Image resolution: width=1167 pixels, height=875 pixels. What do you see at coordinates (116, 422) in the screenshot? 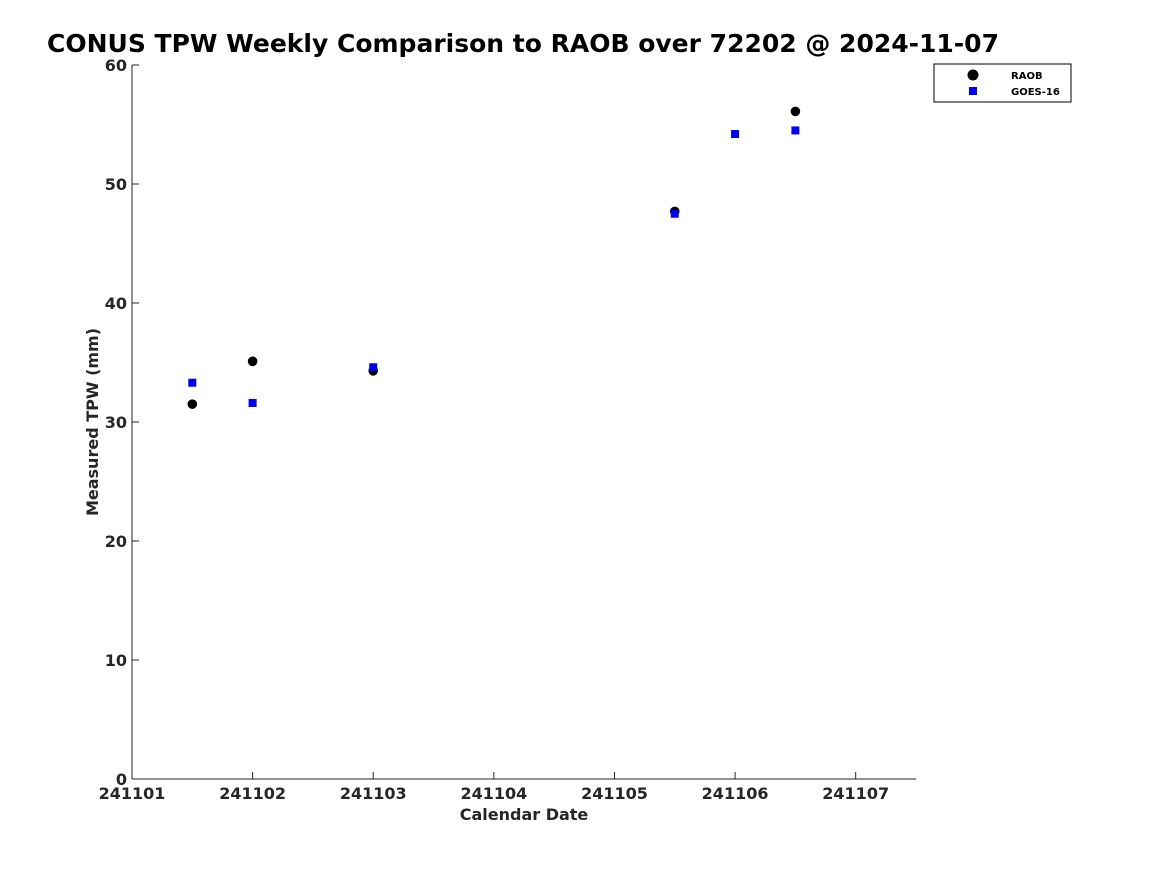
I see `y-tick-label: 30` at bounding box center [116, 422].